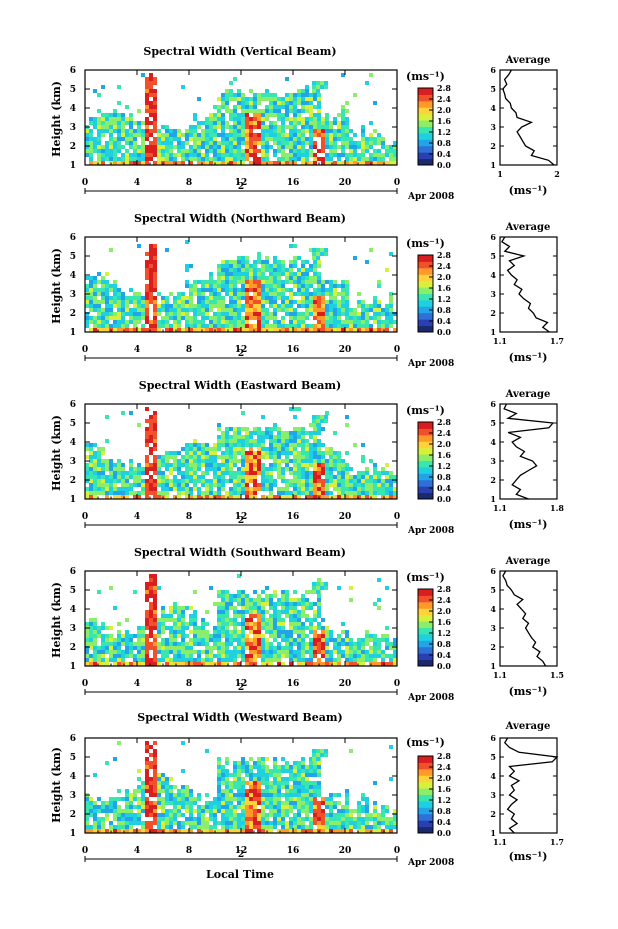 The image size is (618, 929). I want to click on day-label: 2, so click(241, 354).